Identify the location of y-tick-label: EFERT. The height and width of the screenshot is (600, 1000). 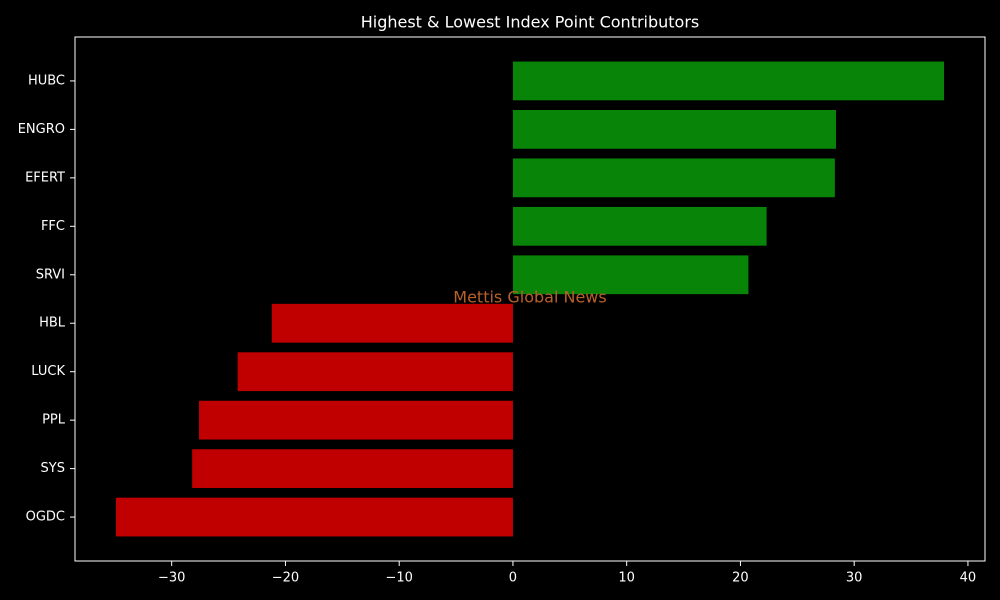
(45, 177).